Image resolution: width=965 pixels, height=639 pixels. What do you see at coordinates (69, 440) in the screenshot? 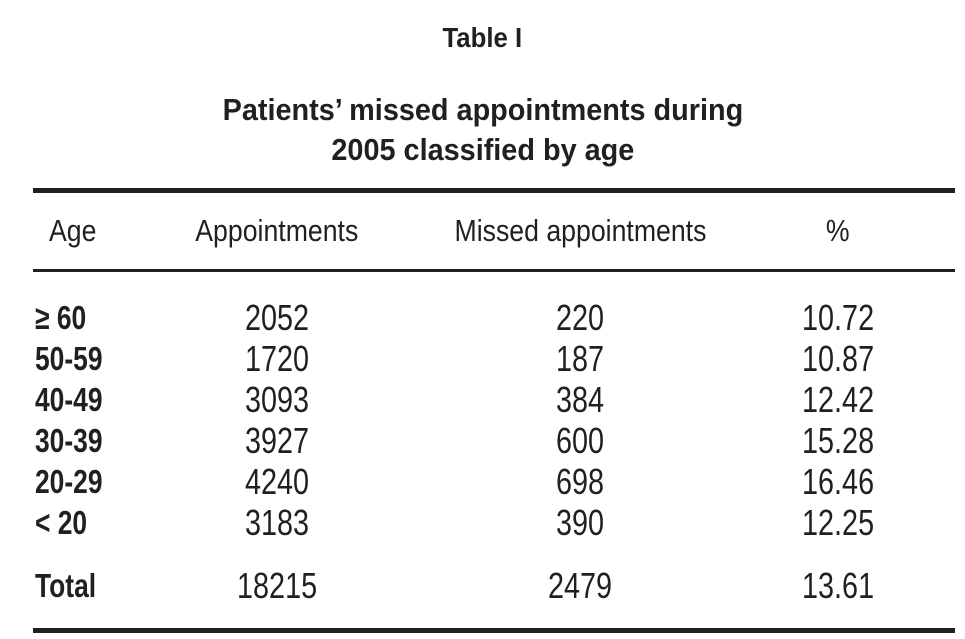
I see `cell-age: 30-39` at bounding box center [69, 440].